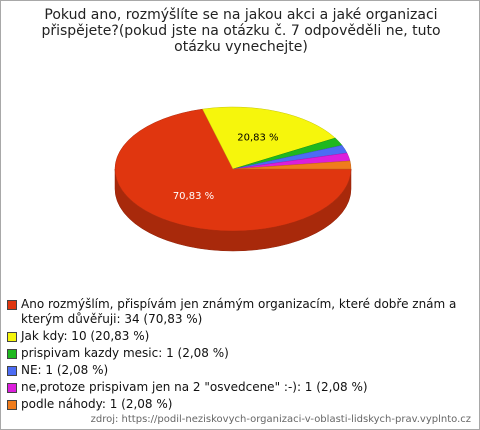 The height and width of the screenshot is (430, 480). What do you see at coordinates (257, 138) in the screenshot?
I see `data-label: 20,83 %` at bounding box center [257, 138].